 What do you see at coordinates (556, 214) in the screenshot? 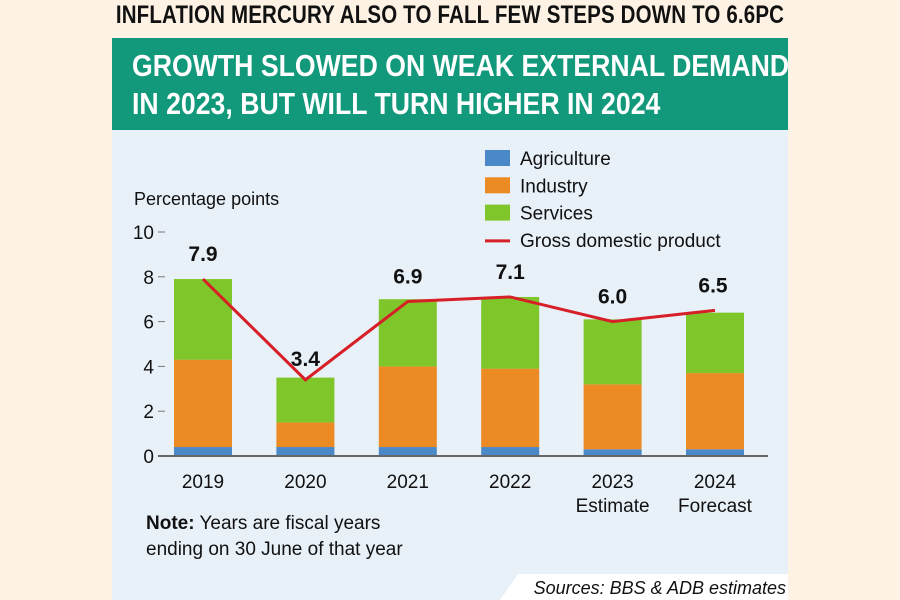
I see `legend-label: Services` at bounding box center [556, 214].